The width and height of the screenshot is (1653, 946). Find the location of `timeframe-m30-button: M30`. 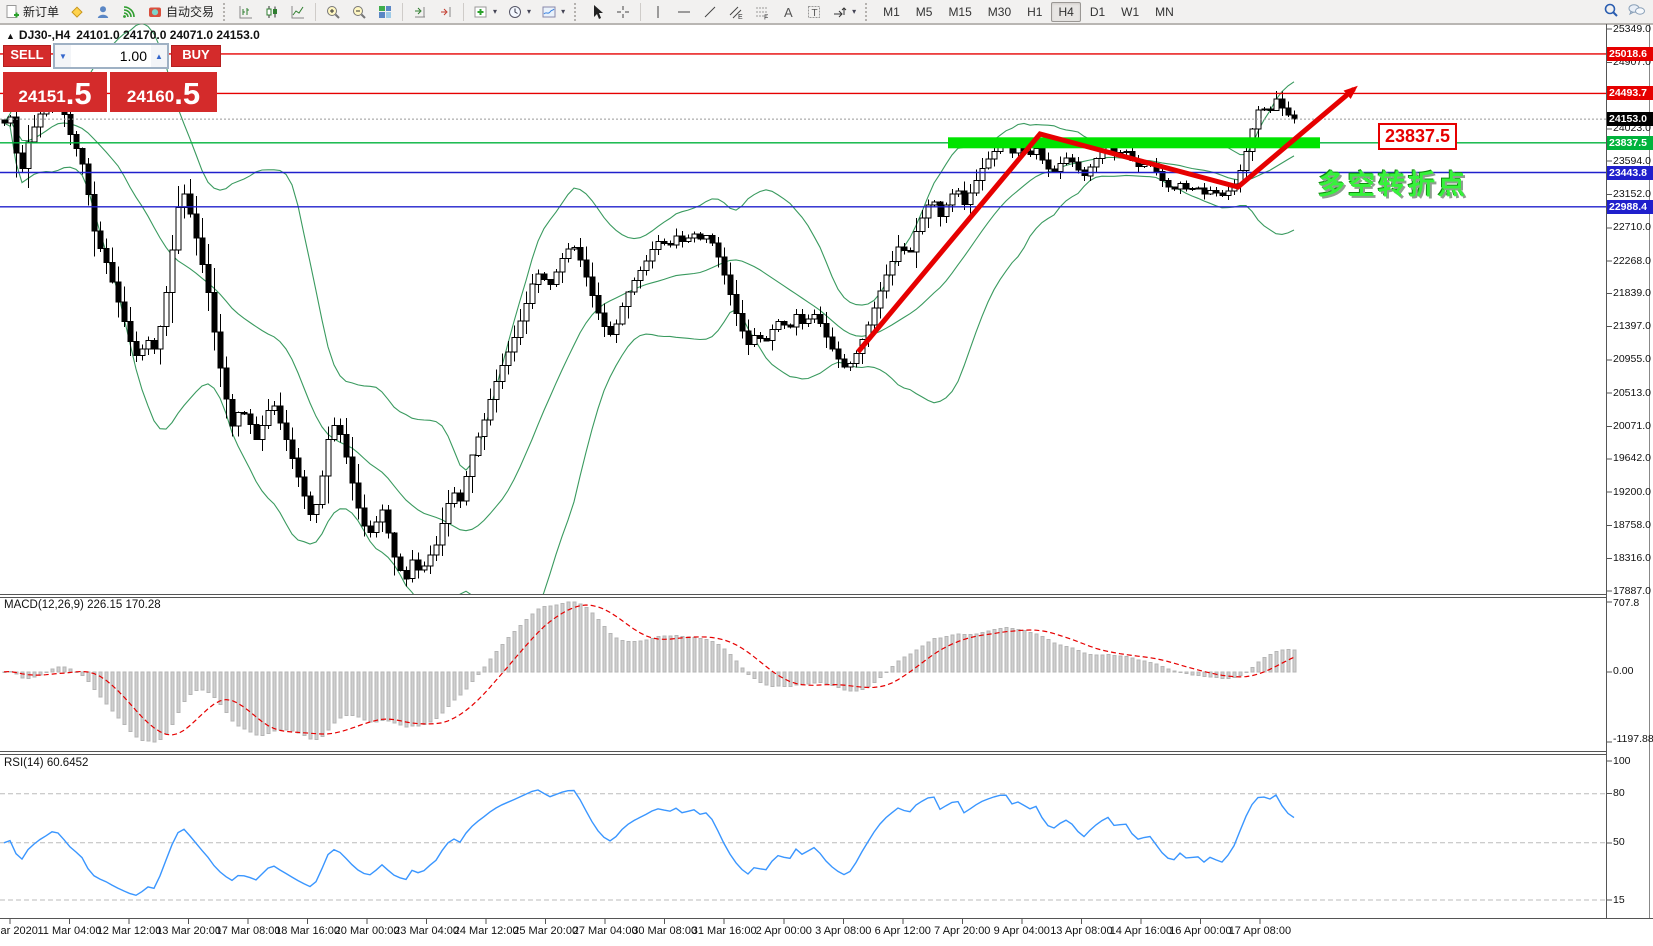

timeframe-m30-button: M30 is located at coordinates (999, 11).